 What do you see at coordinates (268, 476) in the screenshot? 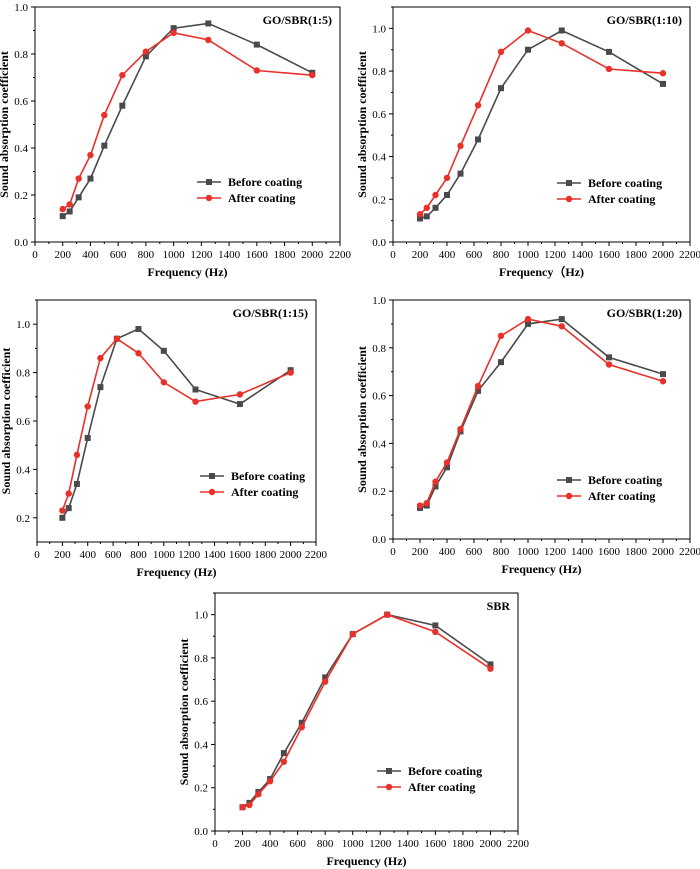
I see `legend-label: Before coating` at bounding box center [268, 476].